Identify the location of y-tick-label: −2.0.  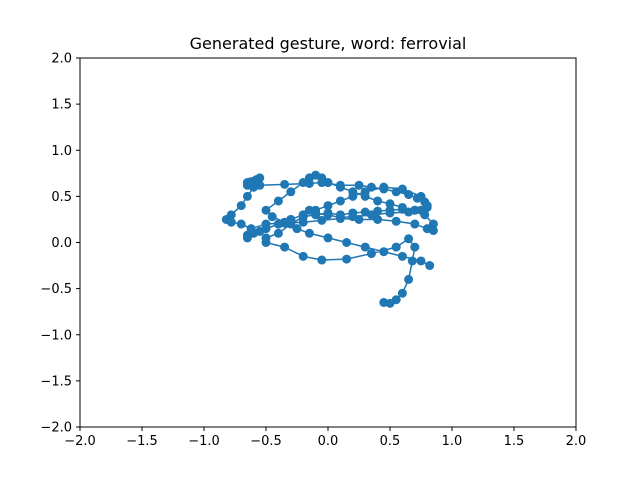
(56, 428).